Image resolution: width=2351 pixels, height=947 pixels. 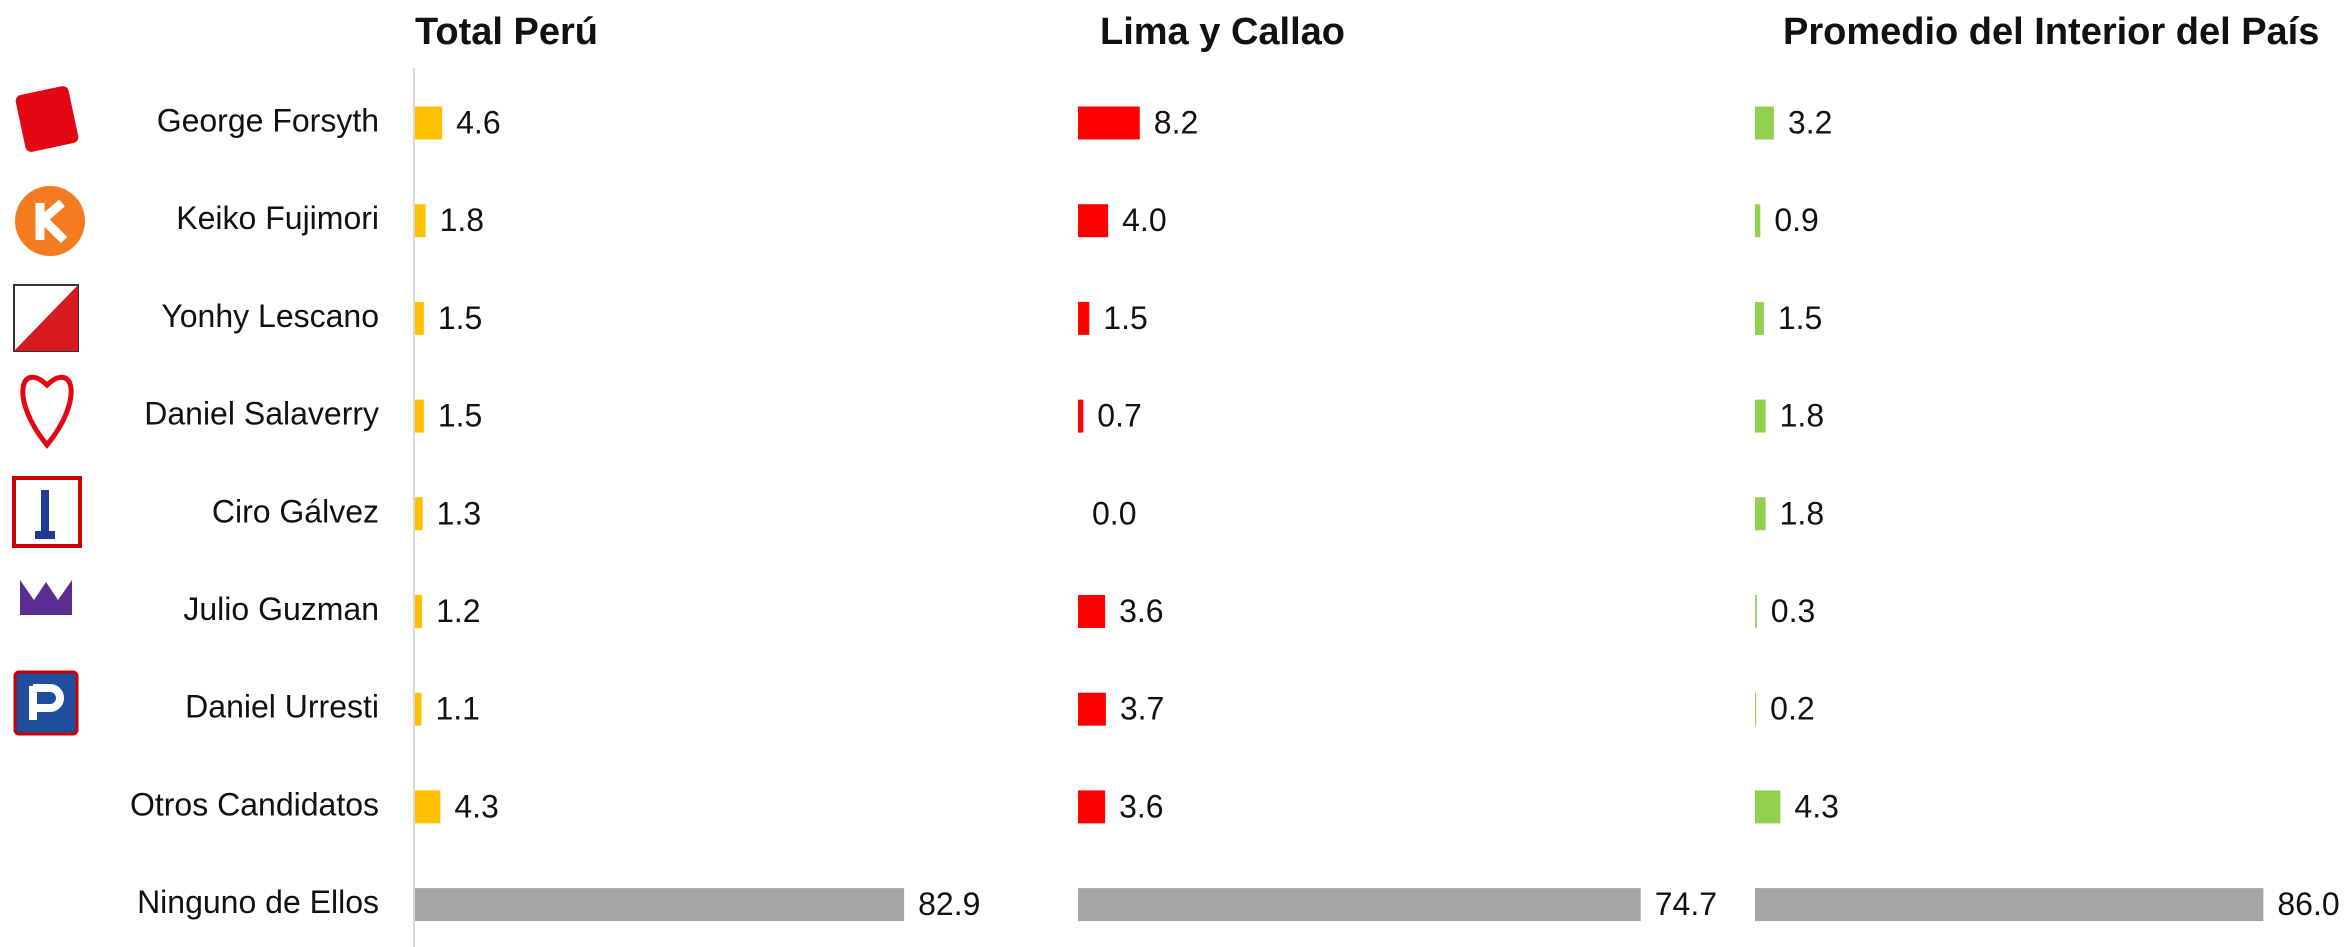 I want to click on category-label: George Forsyth, so click(x=268, y=120).